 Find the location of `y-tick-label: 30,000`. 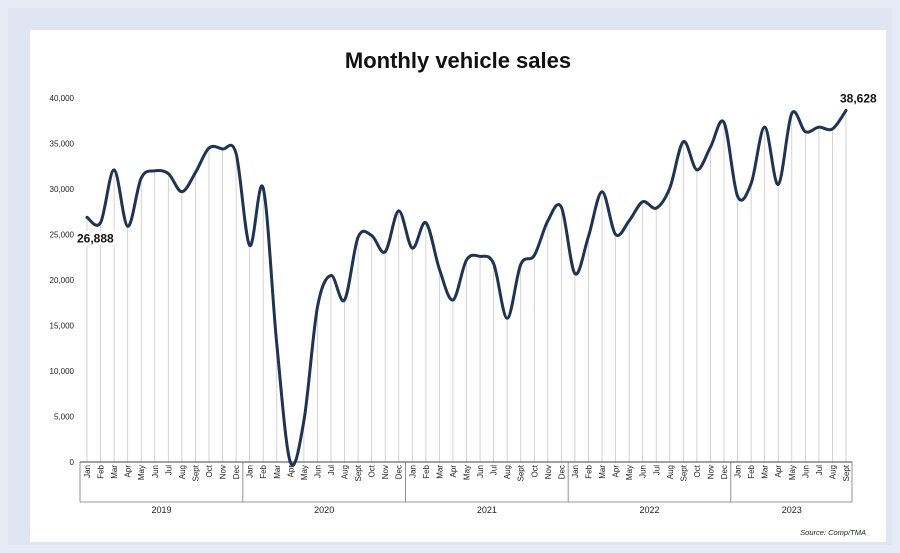

y-tick-label: 30,000 is located at coordinates (62, 189).